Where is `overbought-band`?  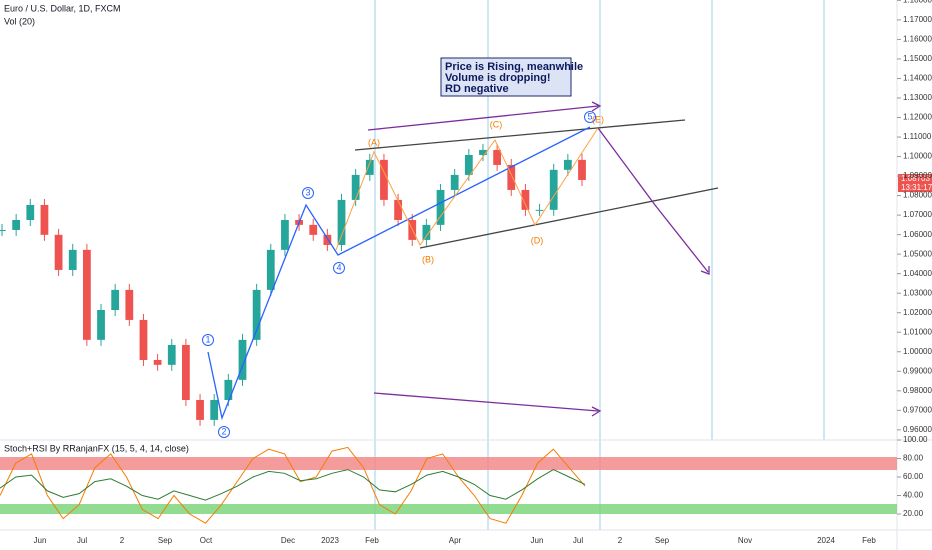 overbought-band is located at coordinates (448, 463).